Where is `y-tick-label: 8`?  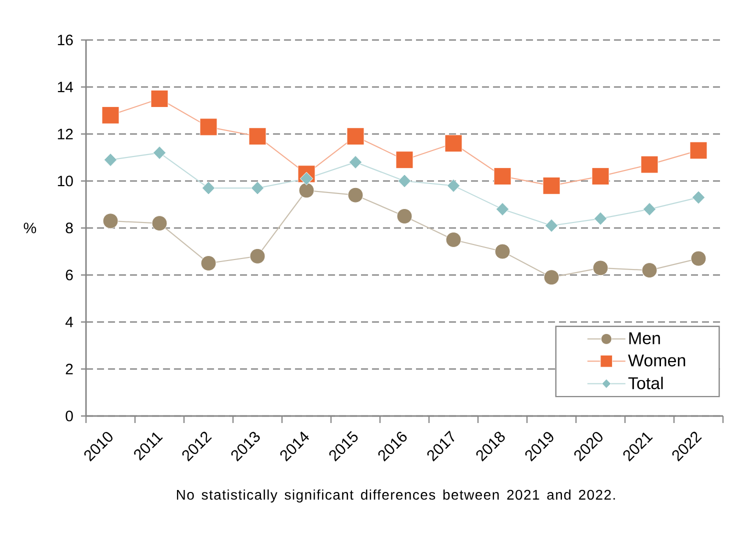
y-tick-label: 8 is located at coordinates (69, 228).